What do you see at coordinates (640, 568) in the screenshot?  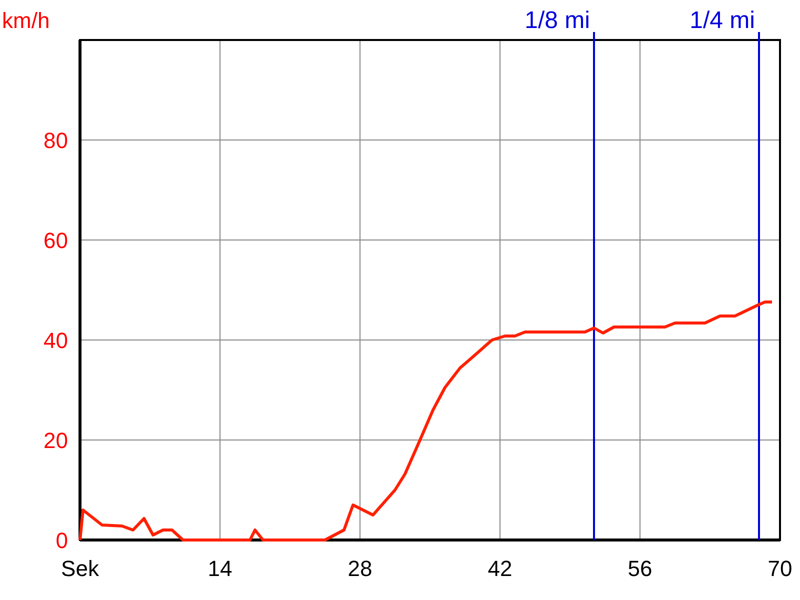 I see `x-tick-label: 56` at bounding box center [640, 568].